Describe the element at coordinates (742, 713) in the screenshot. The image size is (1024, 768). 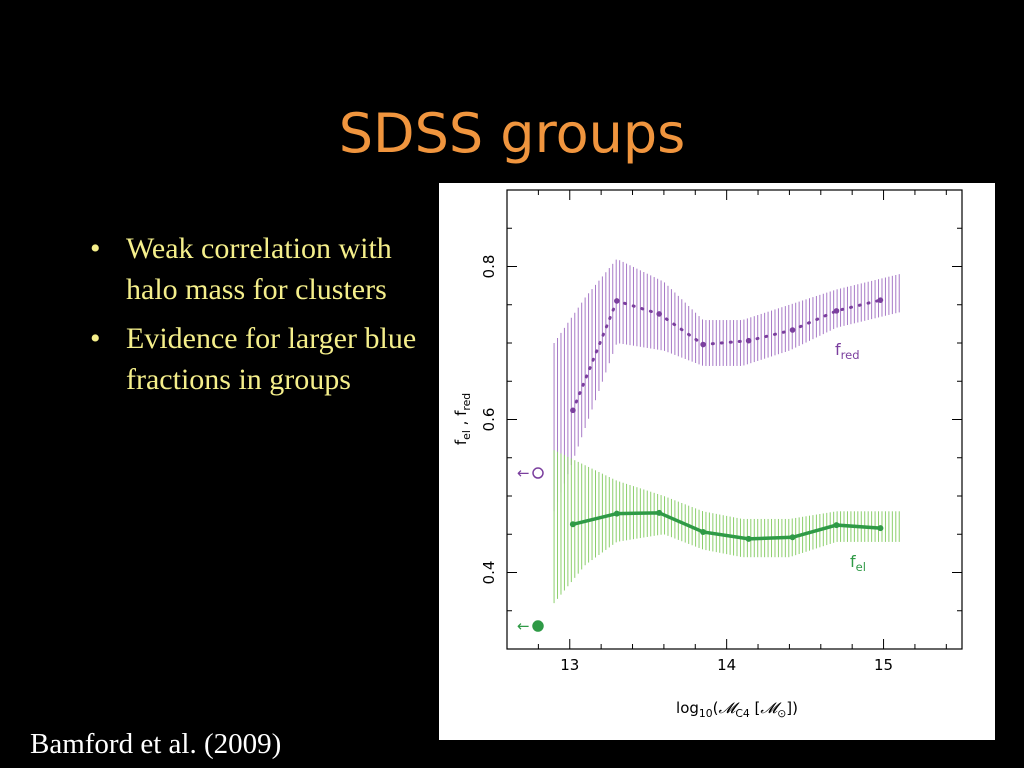
I see `x-axis-label-part: C4` at that location.